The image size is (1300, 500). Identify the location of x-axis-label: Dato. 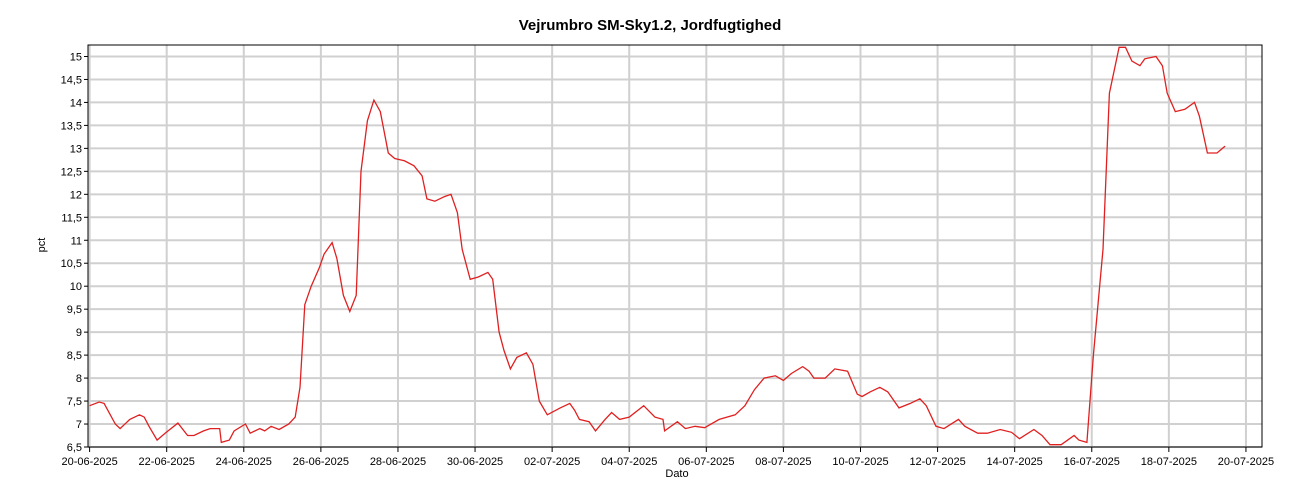
(676, 474).